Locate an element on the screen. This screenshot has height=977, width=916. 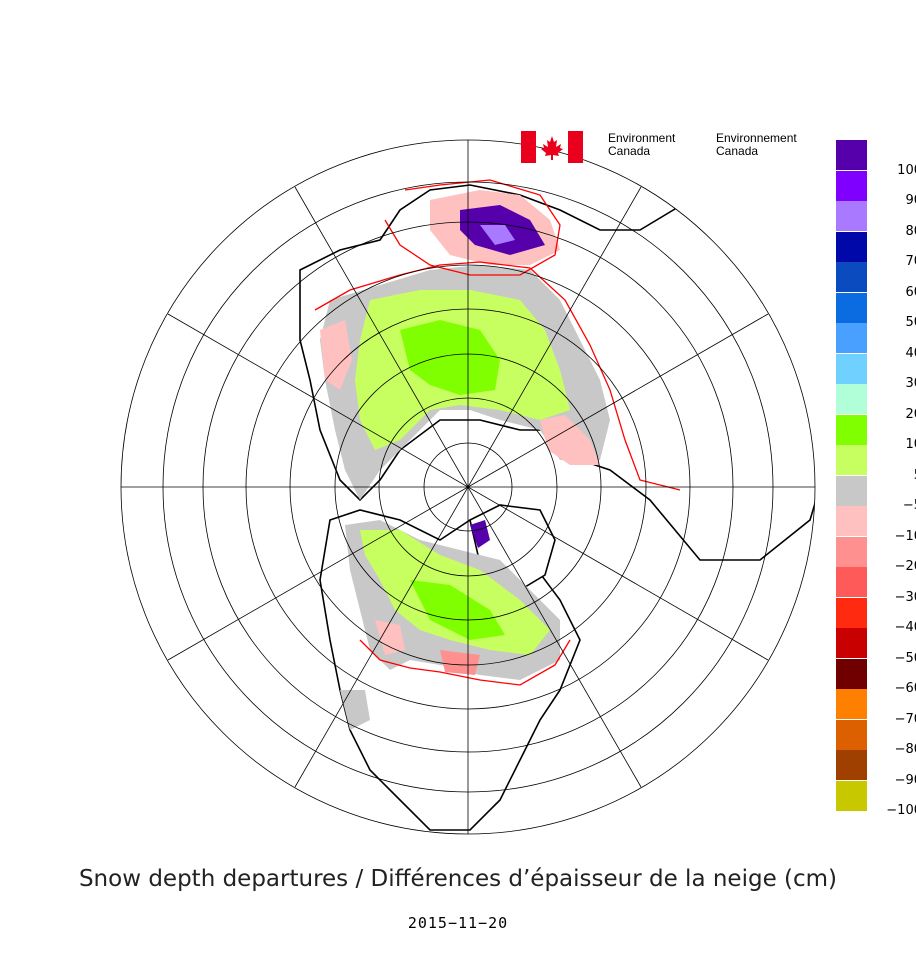
legend-tick-label: −90 is located at coordinates (905, 780).